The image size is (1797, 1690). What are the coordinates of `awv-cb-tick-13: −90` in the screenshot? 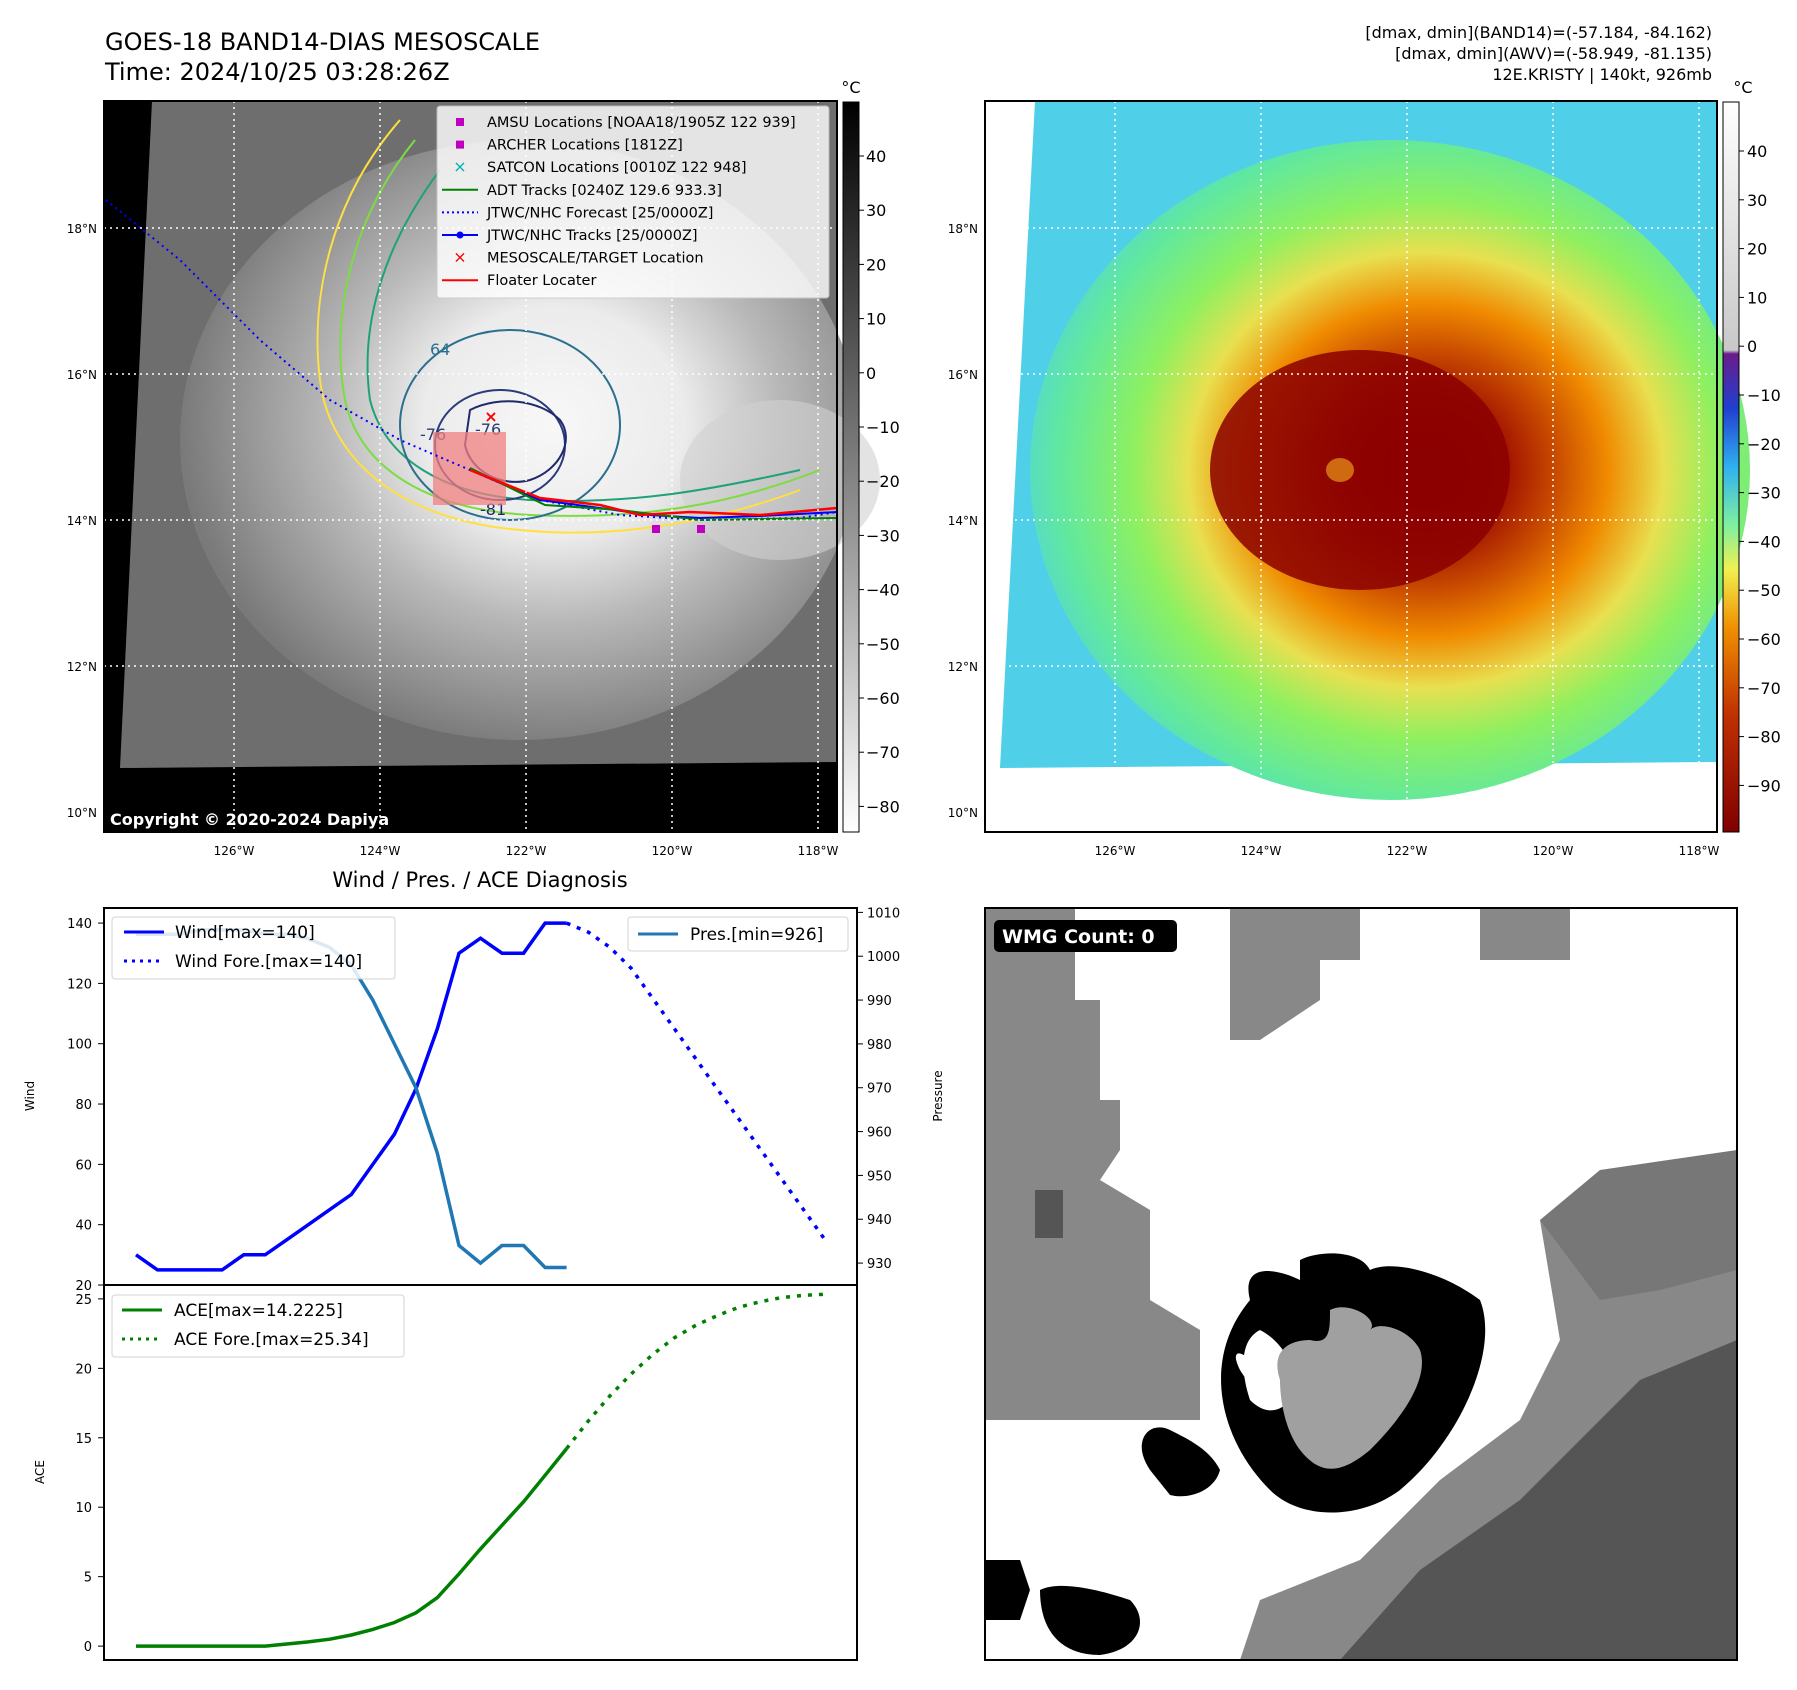 It's located at (1764, 785).